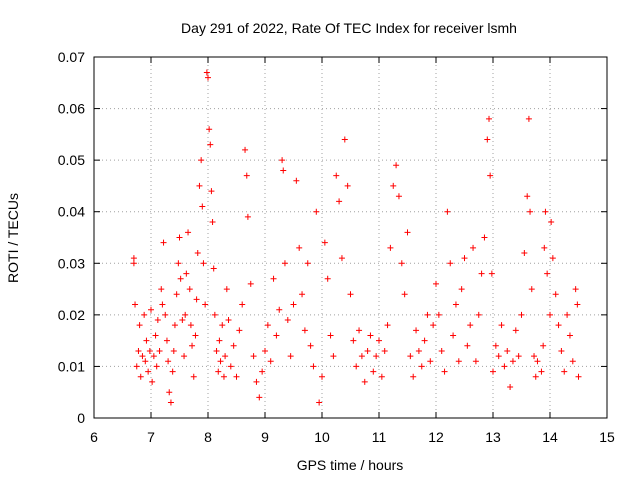 The image size is (640, 480). I want to click on y-axis-label: ROTI / TECUs, so click(13, 238).